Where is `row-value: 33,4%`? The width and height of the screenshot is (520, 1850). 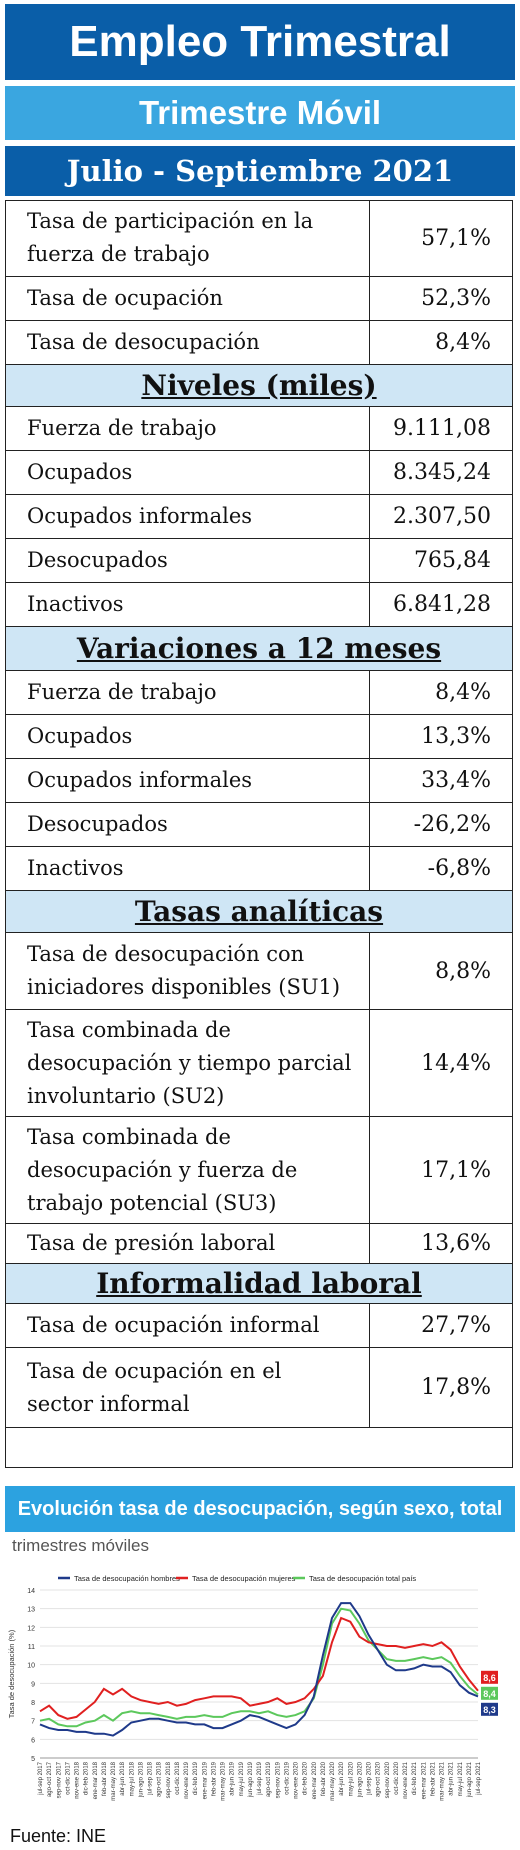 row-value: 33,4% is located at coordinates (456, 780).